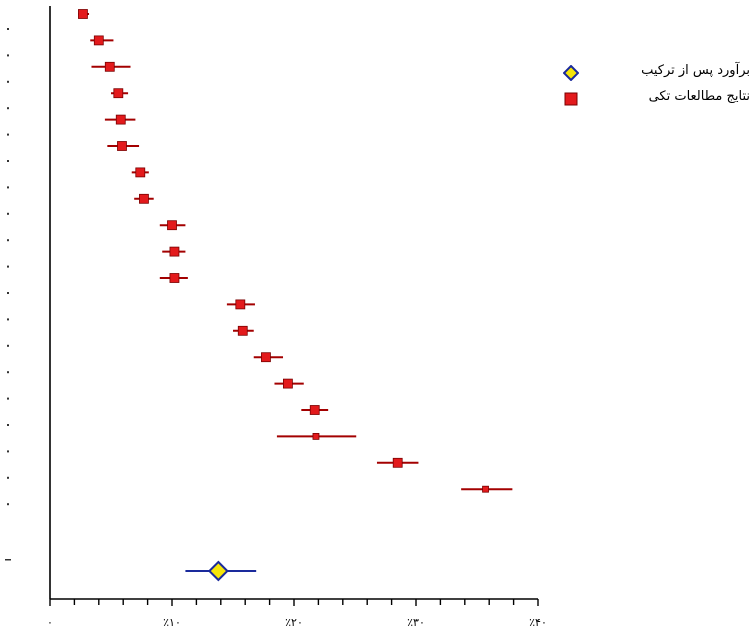 Image resolution: width=755 pixels, height=640 pixels. Describe the element at coordinates (50, 622) in the screenshot. I see `x-tick-label: ۰` at that location.